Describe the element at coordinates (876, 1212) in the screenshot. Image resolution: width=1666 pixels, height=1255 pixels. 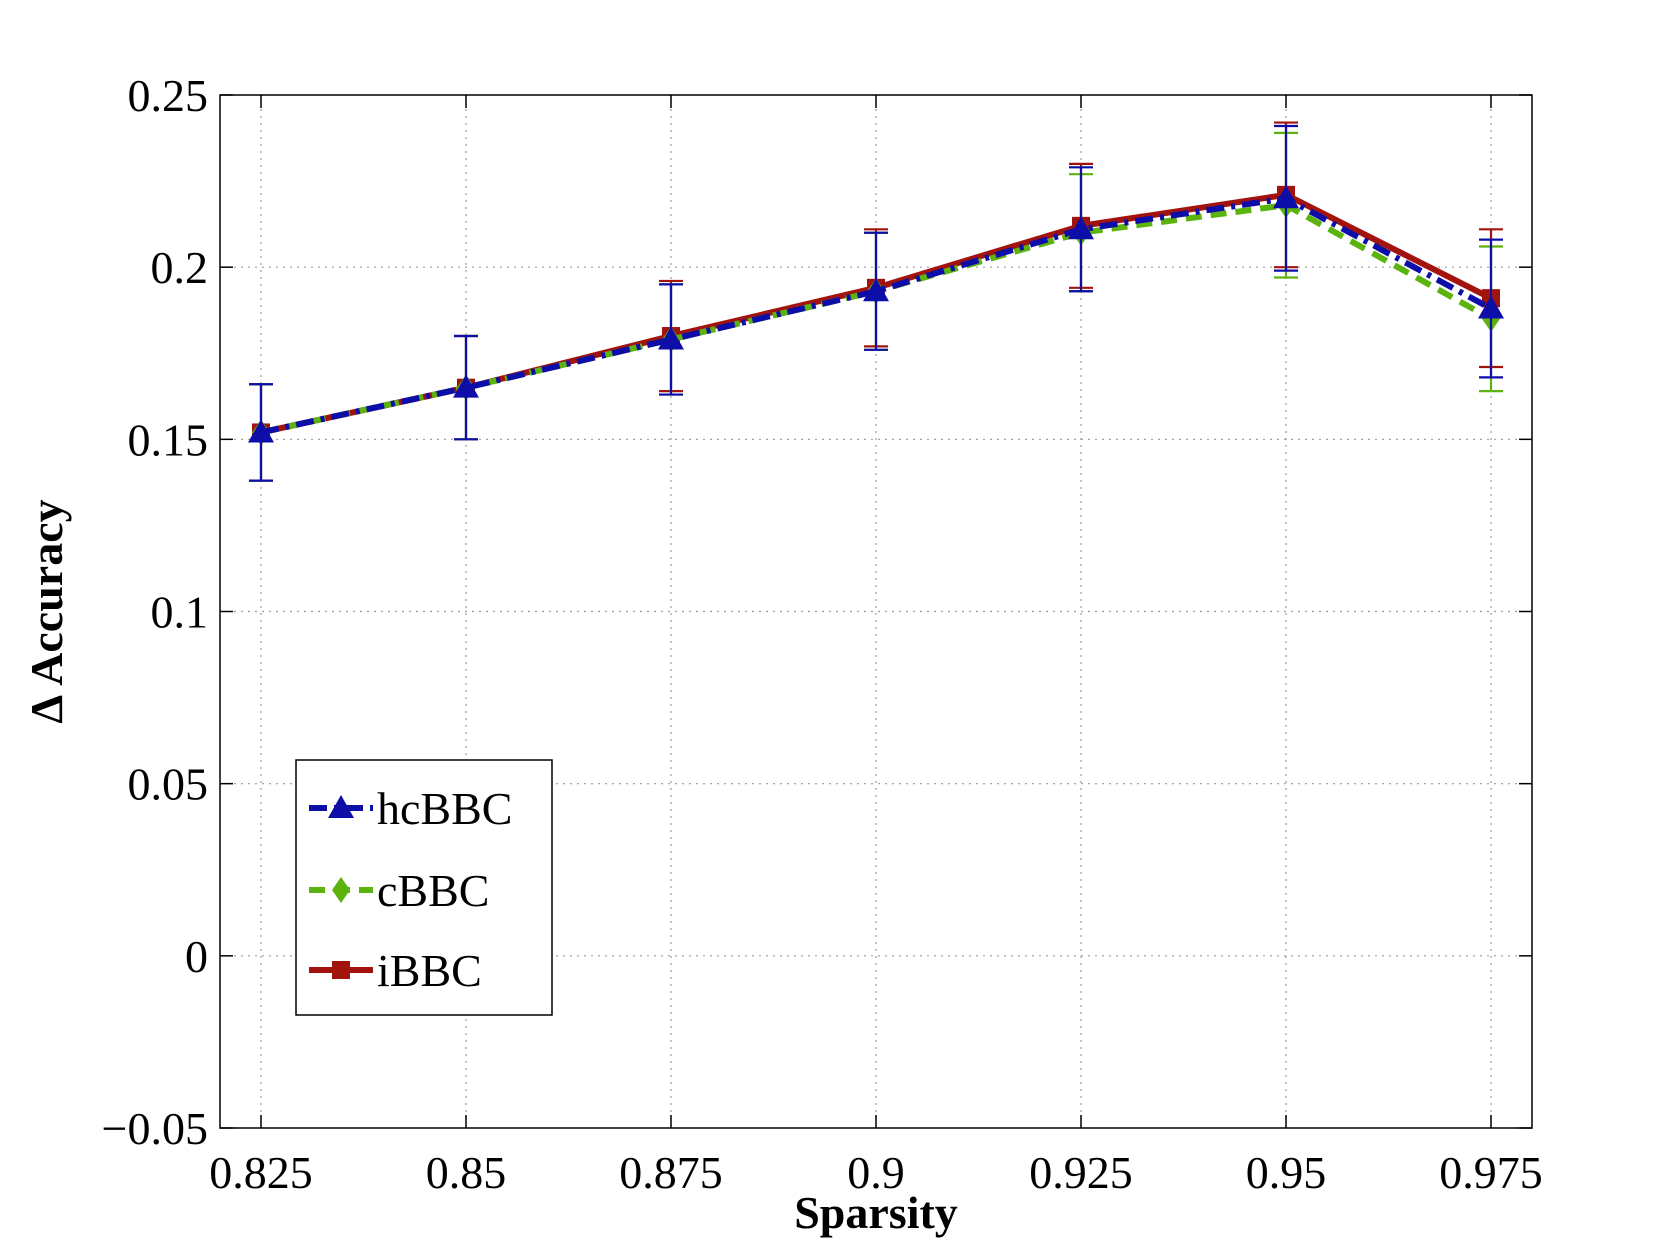
I see `x-axis-title: Sparsity` at that location.